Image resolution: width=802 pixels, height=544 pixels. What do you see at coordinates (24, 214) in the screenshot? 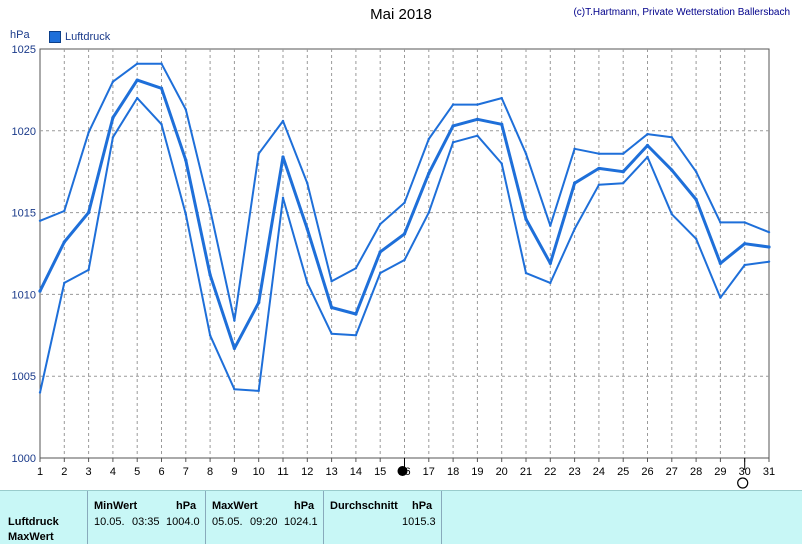
I see `y-tick-label: 1015` at bounding box center [24, 214].